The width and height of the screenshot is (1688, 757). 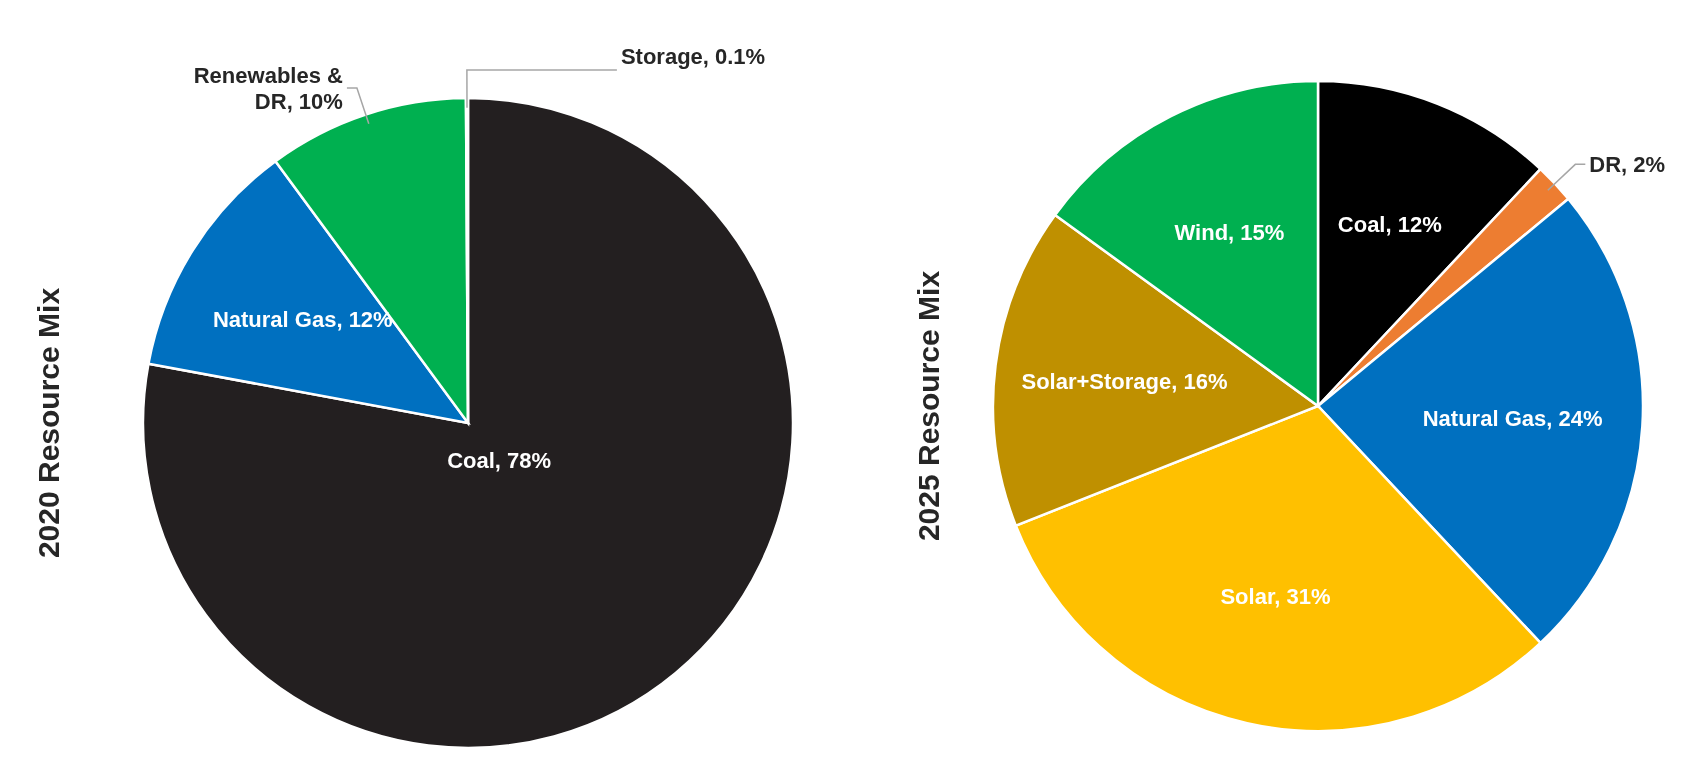 What do you see at coordinates (1275, 596) in the screenshot?
I see `slice-label: Solar, 31%` at bounding box center [1275, 596].